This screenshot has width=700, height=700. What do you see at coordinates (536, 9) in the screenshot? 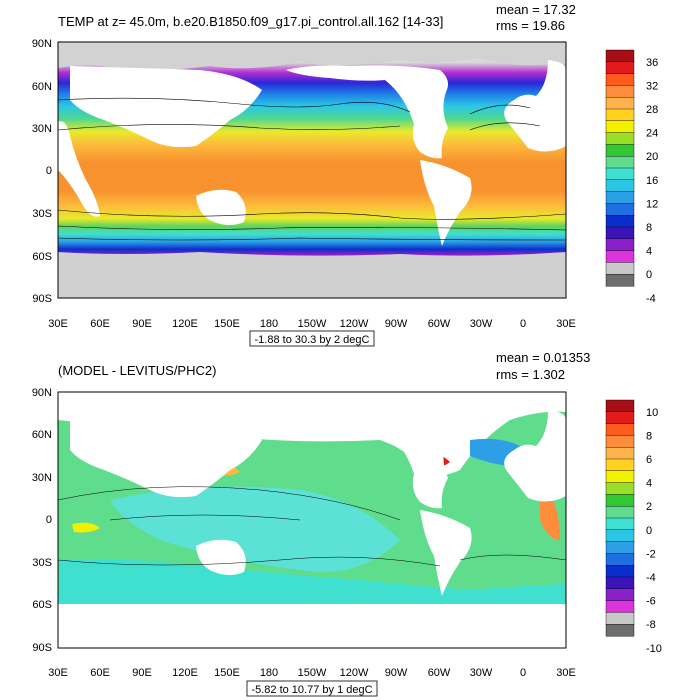
I see `panel-1-mean: mean = 17.32` at bounding box center [536, 9].